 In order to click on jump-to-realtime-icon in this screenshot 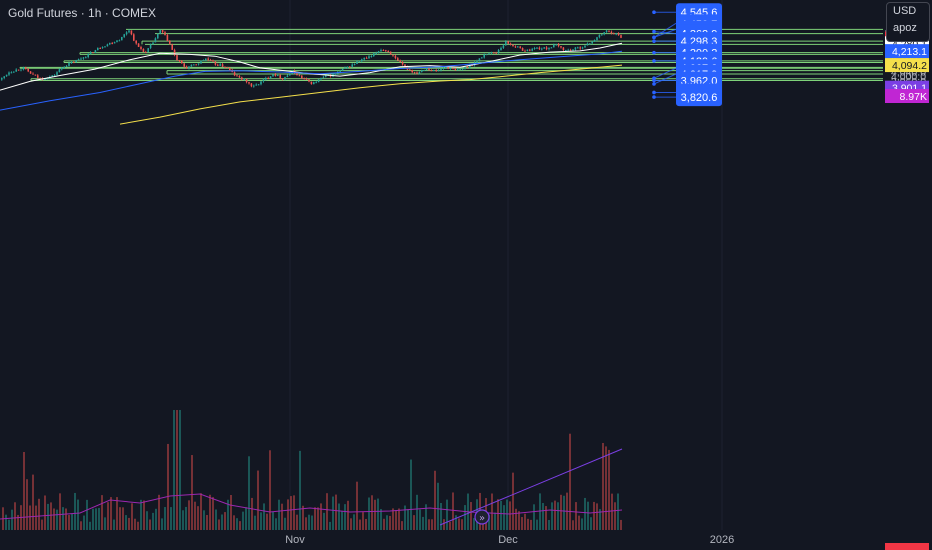, I will do `click(482, 517)`.